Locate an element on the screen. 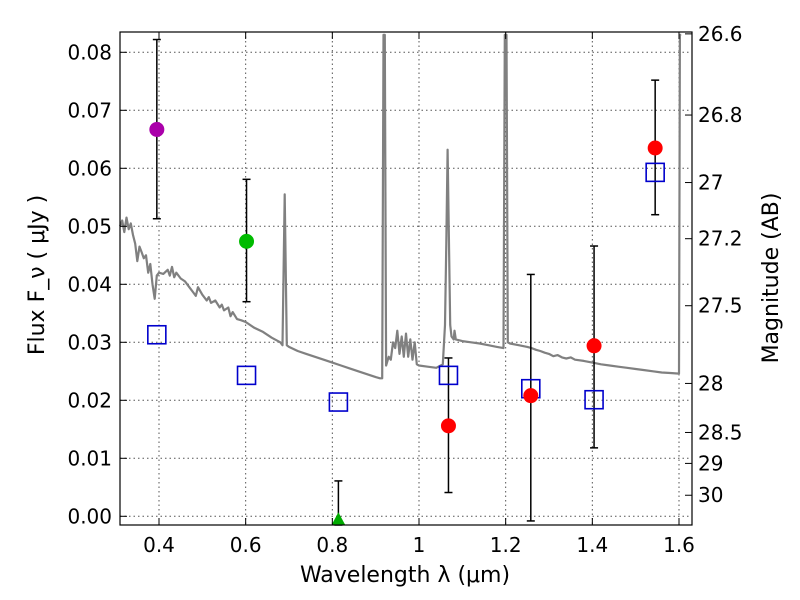 The width and height of the screenshot is (800, 600). x-tick-label: 1 is located at coordinates (419, 545).